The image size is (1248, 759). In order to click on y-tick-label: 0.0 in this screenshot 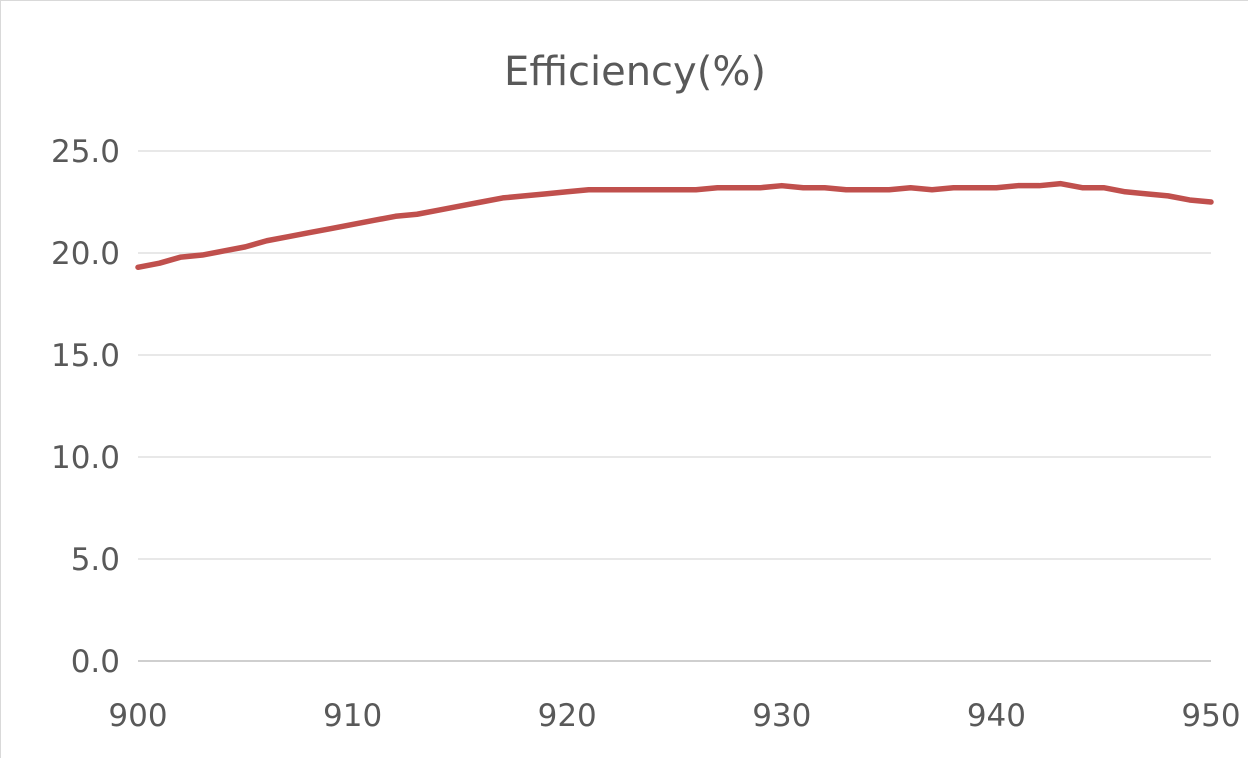, I will do `click(95, 662)`.